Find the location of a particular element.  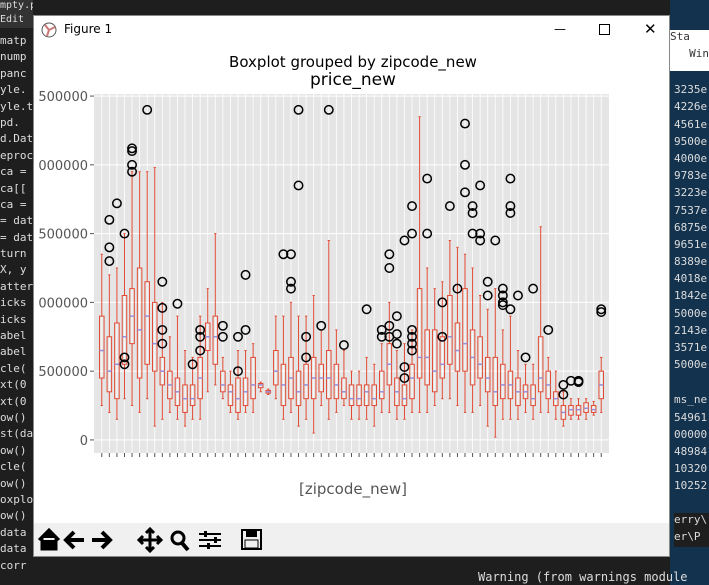

text-line: ca[[ is located at coordinates (13, 188).